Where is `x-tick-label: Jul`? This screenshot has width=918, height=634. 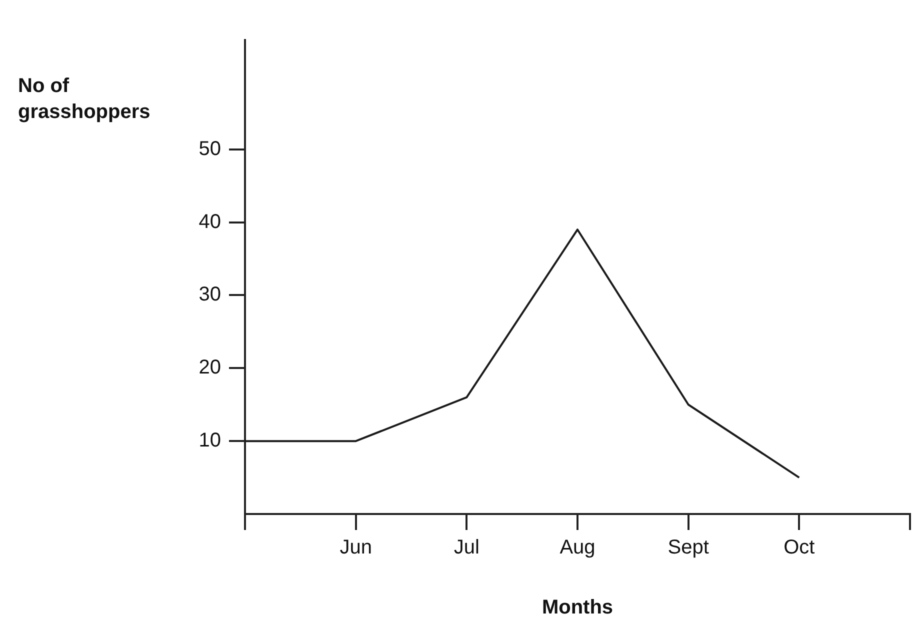
x-tick-label: Jul is located at coordinates (467, 547).